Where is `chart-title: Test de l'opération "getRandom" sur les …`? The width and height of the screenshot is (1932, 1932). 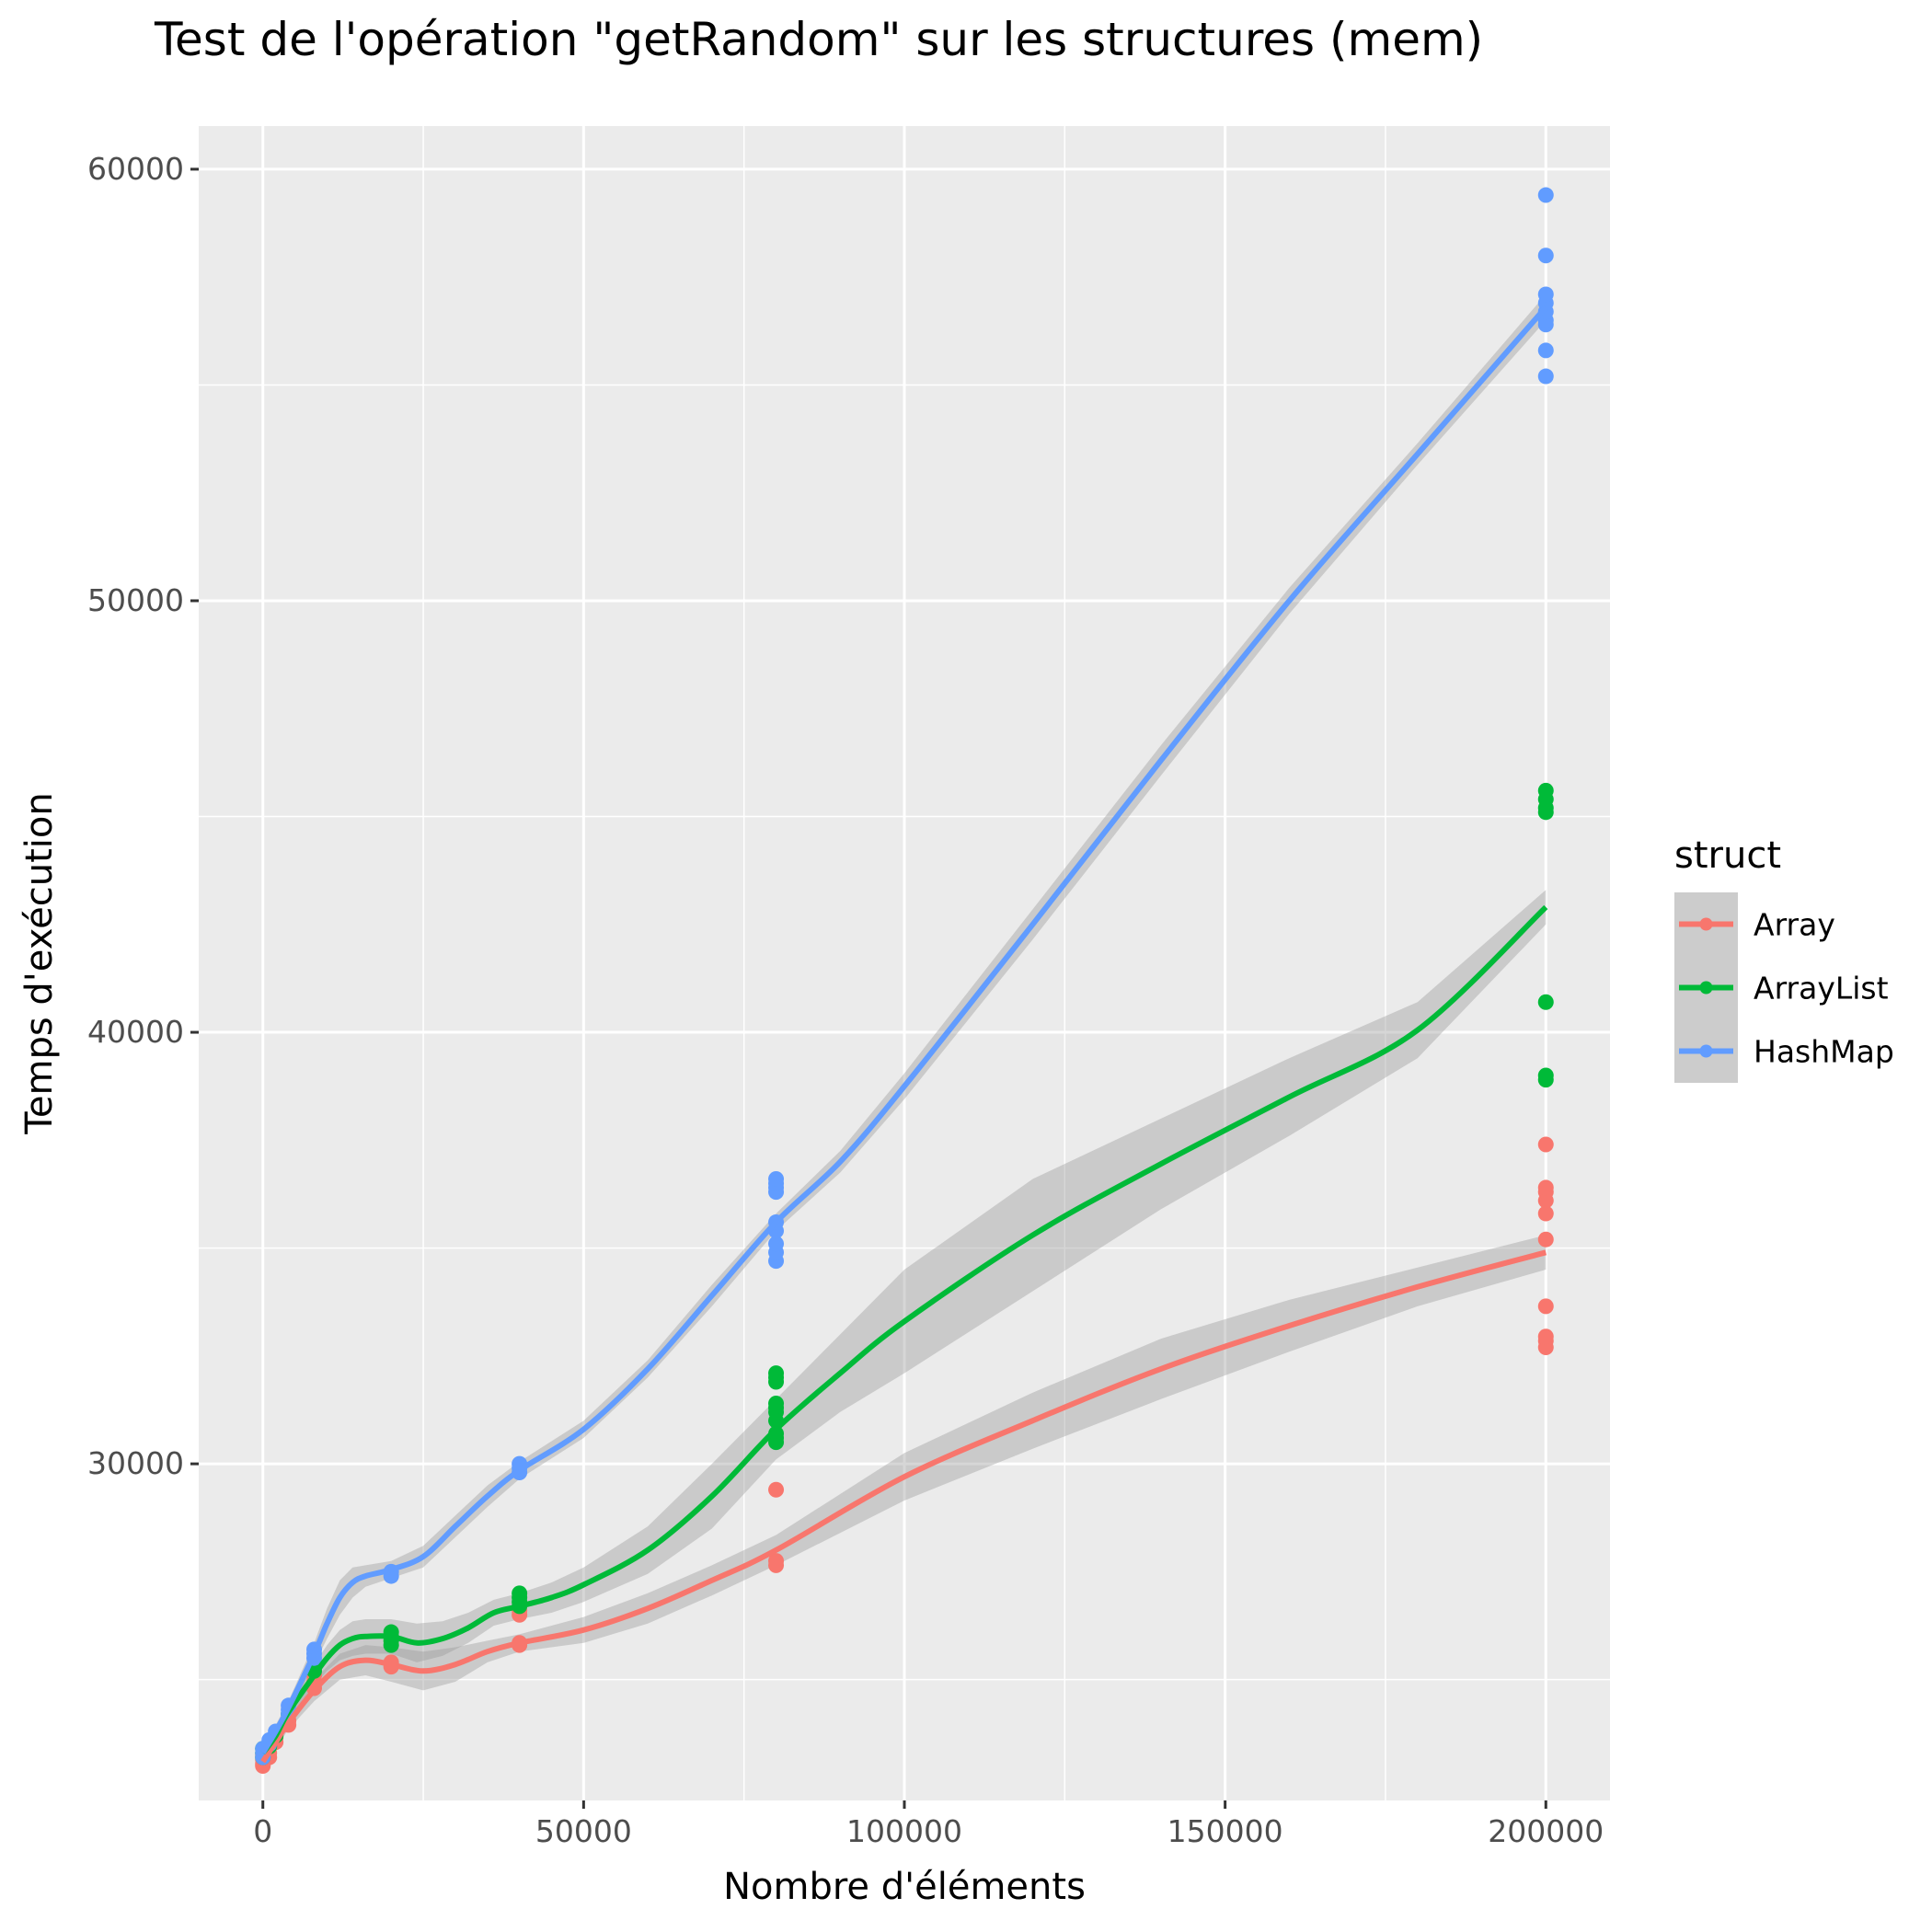
chart-title: Test de l'opération "getRandom" sur les … is located at coordinates (818, 39).